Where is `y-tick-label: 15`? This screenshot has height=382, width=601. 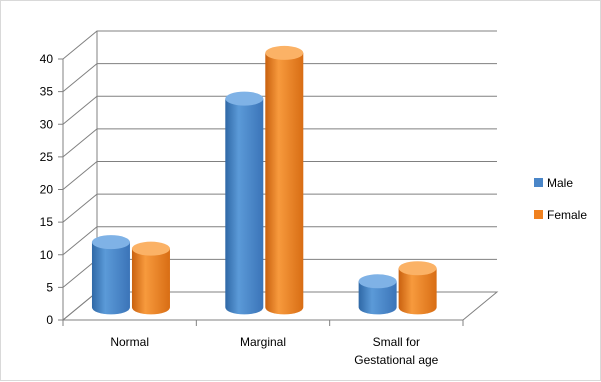
y-tick-label: 15 is located at coordinates (47, 222).